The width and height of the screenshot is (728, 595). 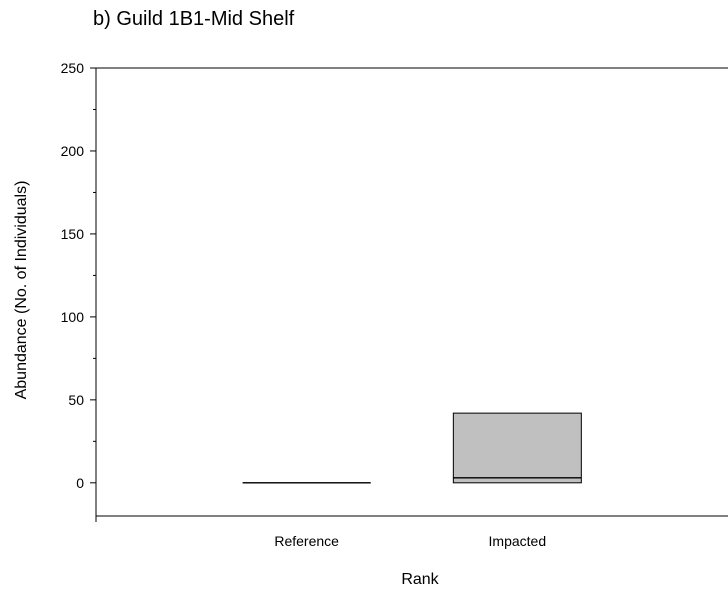 I want to click on box-impacted, so click(x=517, y=448).